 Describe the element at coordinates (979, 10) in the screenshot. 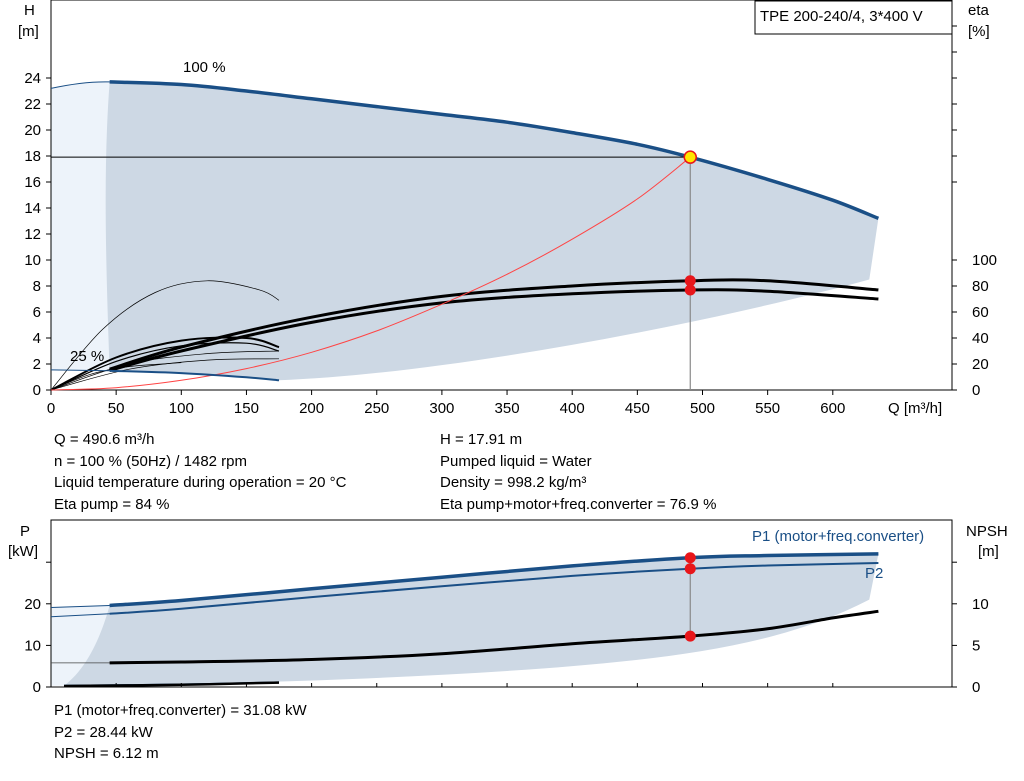

I see `eta-axis-label: eta` at that location.